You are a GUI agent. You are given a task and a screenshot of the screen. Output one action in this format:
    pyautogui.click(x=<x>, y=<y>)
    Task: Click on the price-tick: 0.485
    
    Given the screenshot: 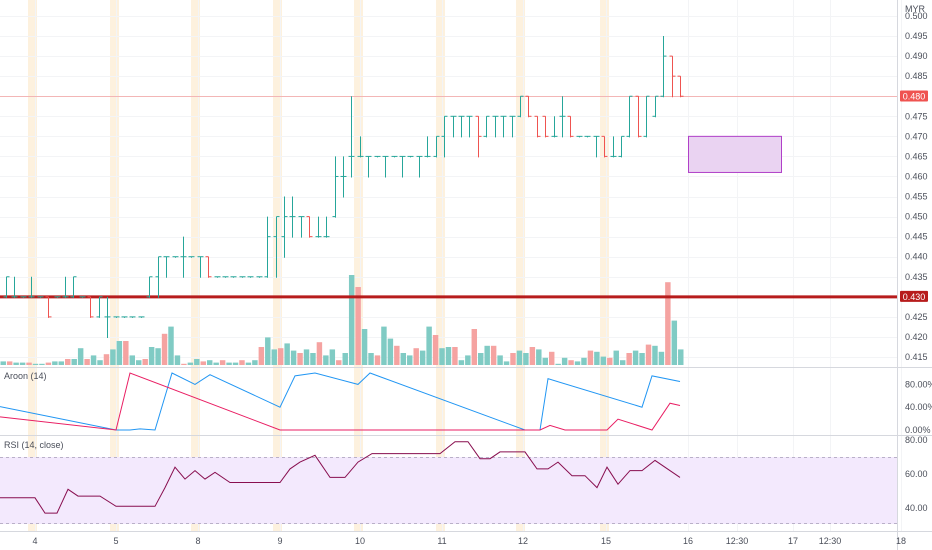 What is the action you would take?
    pyautogui.click(x=916, y=76)
    